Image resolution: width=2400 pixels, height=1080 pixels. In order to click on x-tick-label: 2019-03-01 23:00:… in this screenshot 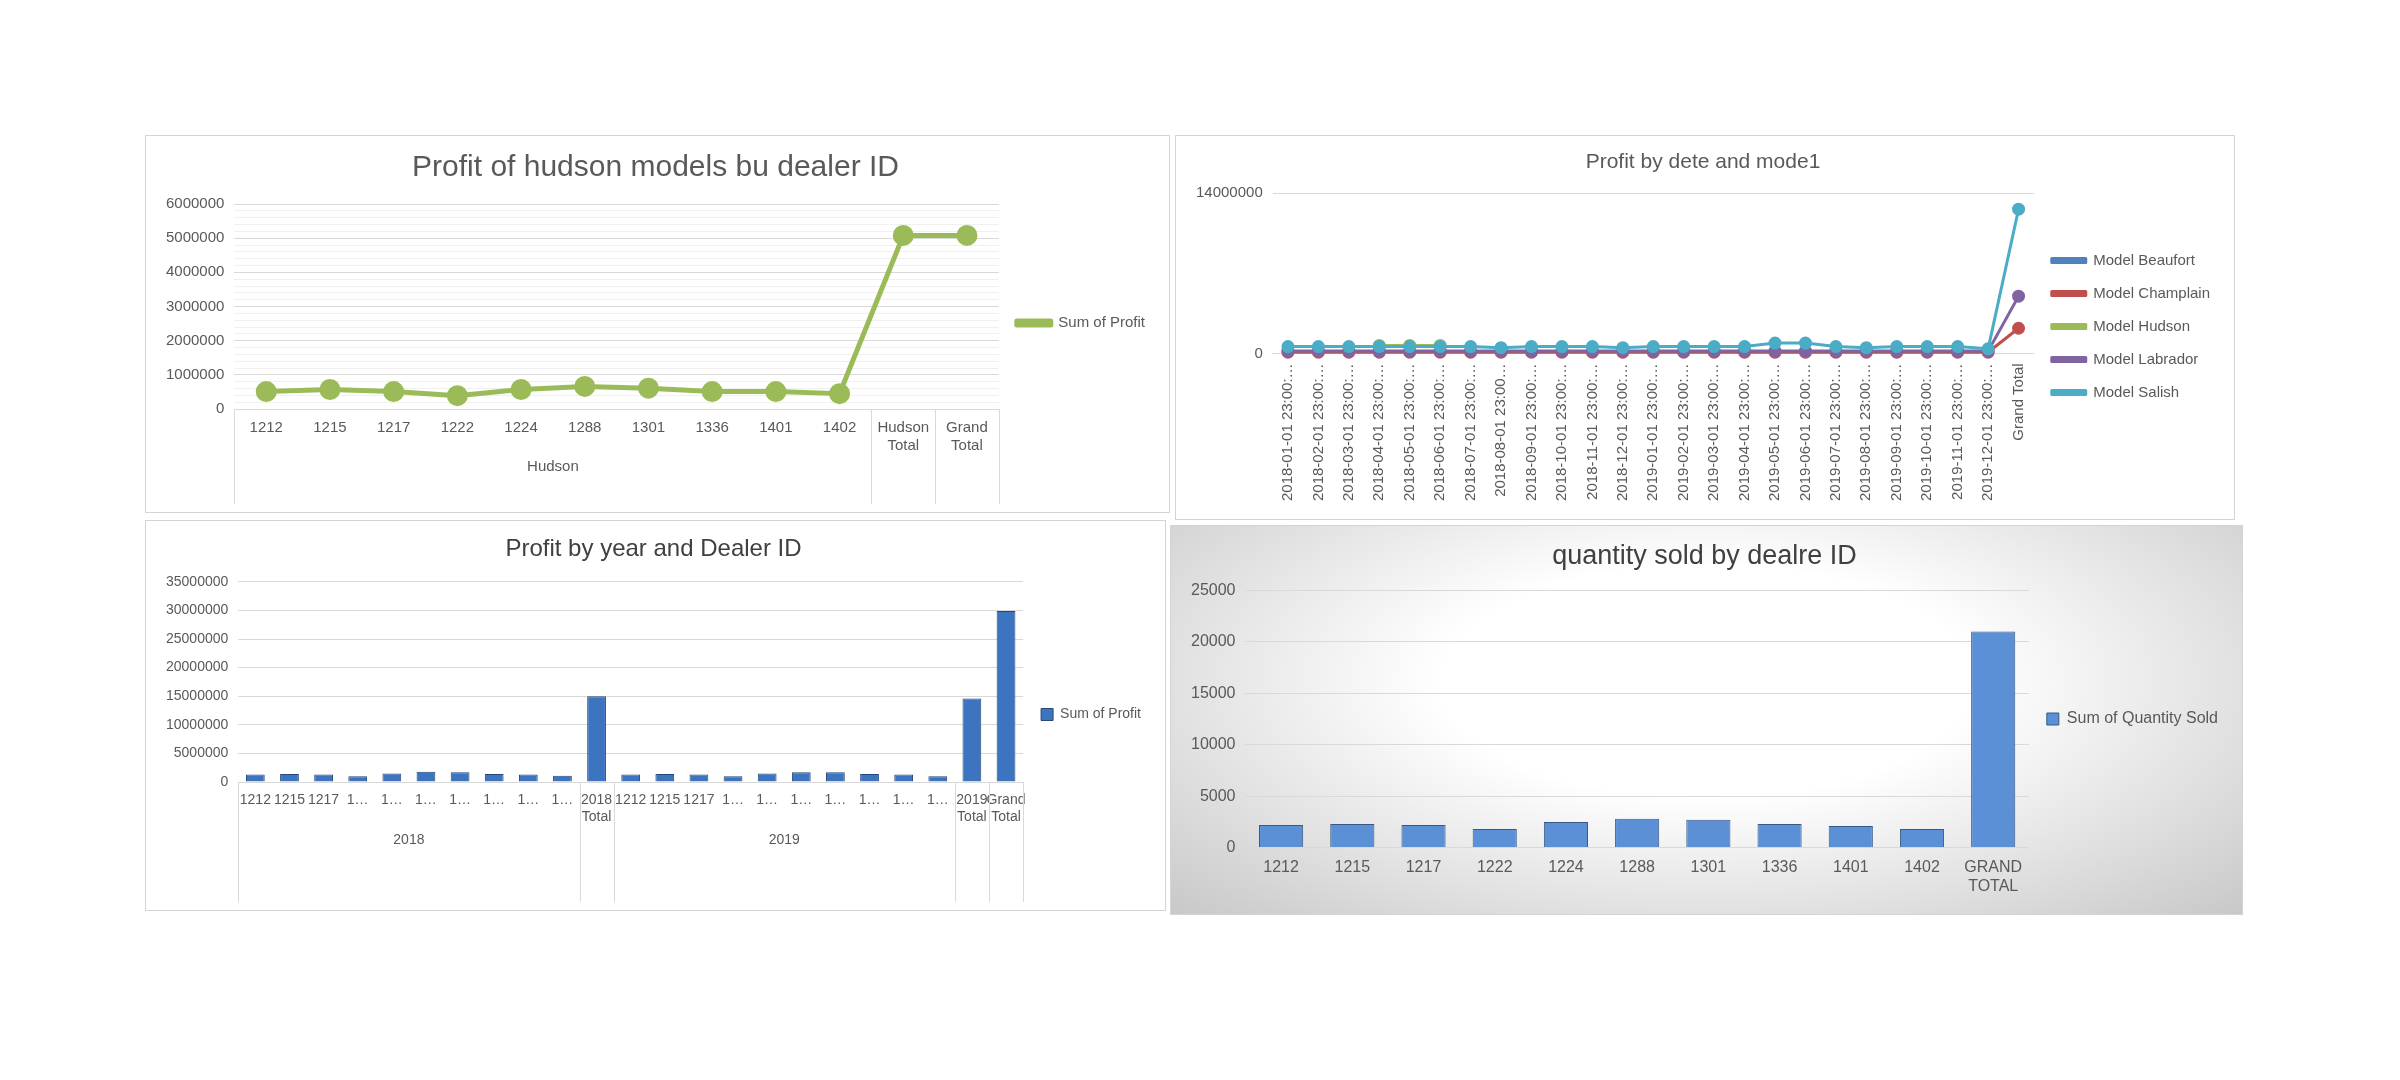, I will do `click(1713, 432)`.